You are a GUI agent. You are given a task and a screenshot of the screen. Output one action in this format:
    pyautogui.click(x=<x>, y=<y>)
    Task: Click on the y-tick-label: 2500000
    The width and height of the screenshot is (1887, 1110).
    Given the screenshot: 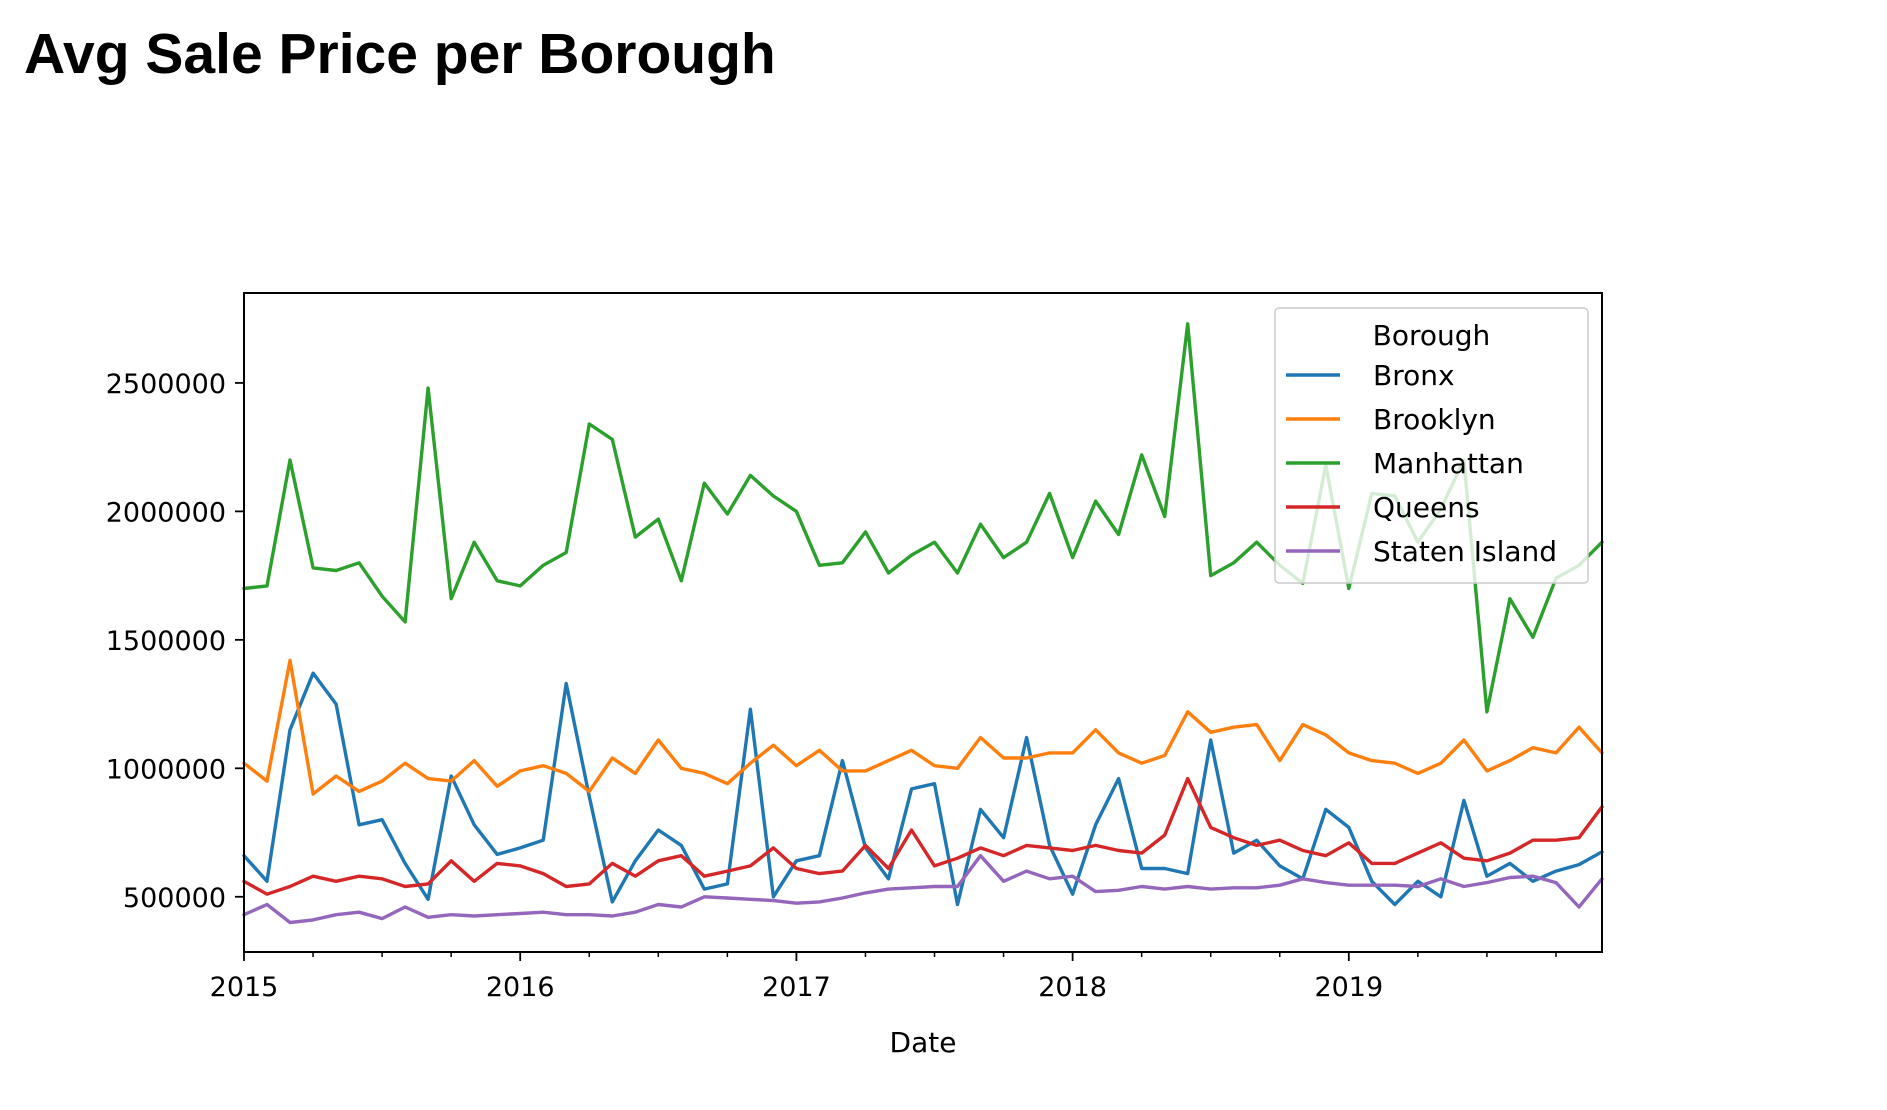 What is the action you would take?
    pyautogui.click(x=166, y=384)
    